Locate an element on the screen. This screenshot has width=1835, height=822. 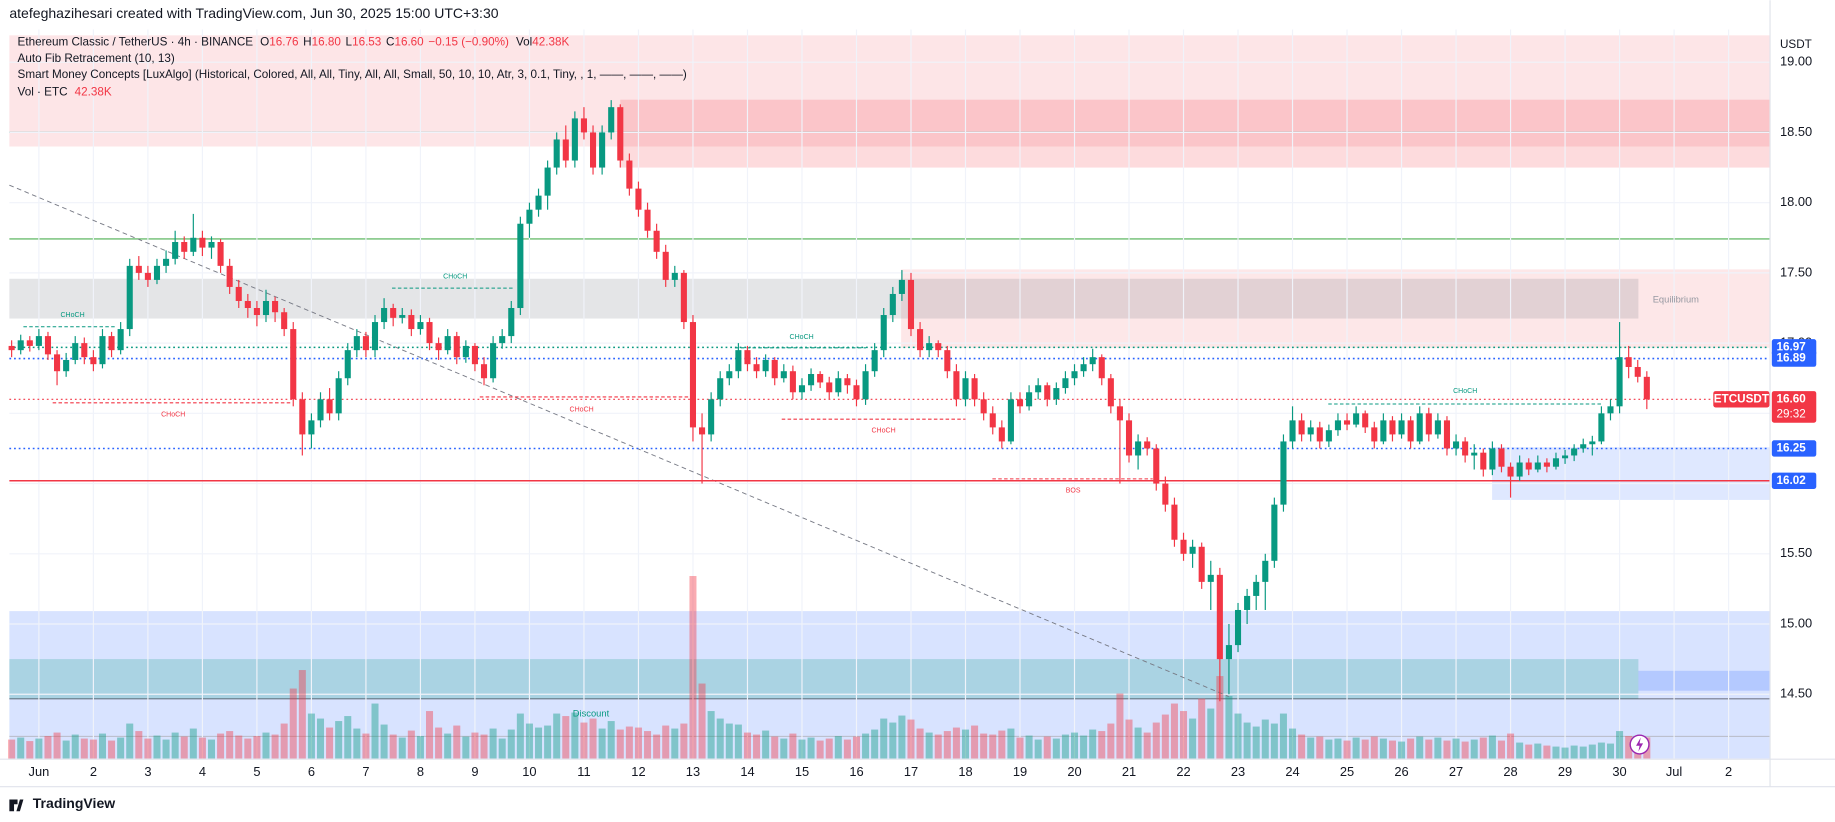
zone-label: Equilibrium is located at coordinates (1676, 299).